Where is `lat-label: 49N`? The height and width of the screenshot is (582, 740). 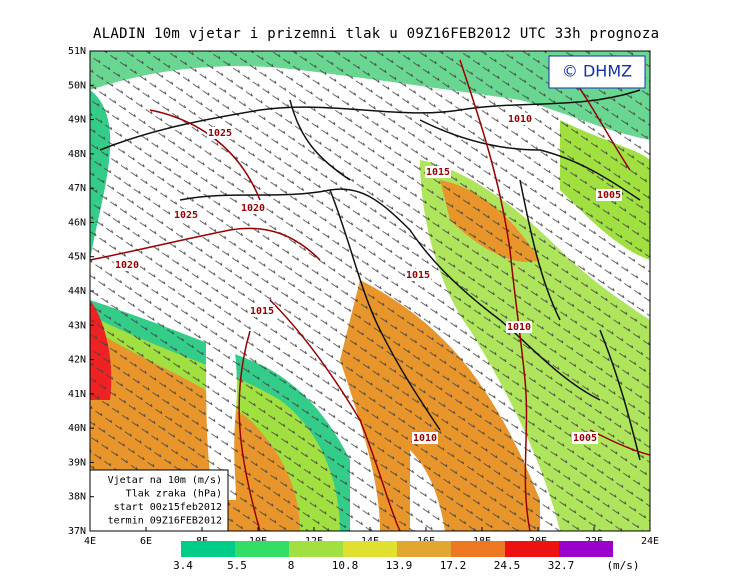
lat-label: 49N is located at coordinates (77, 120).